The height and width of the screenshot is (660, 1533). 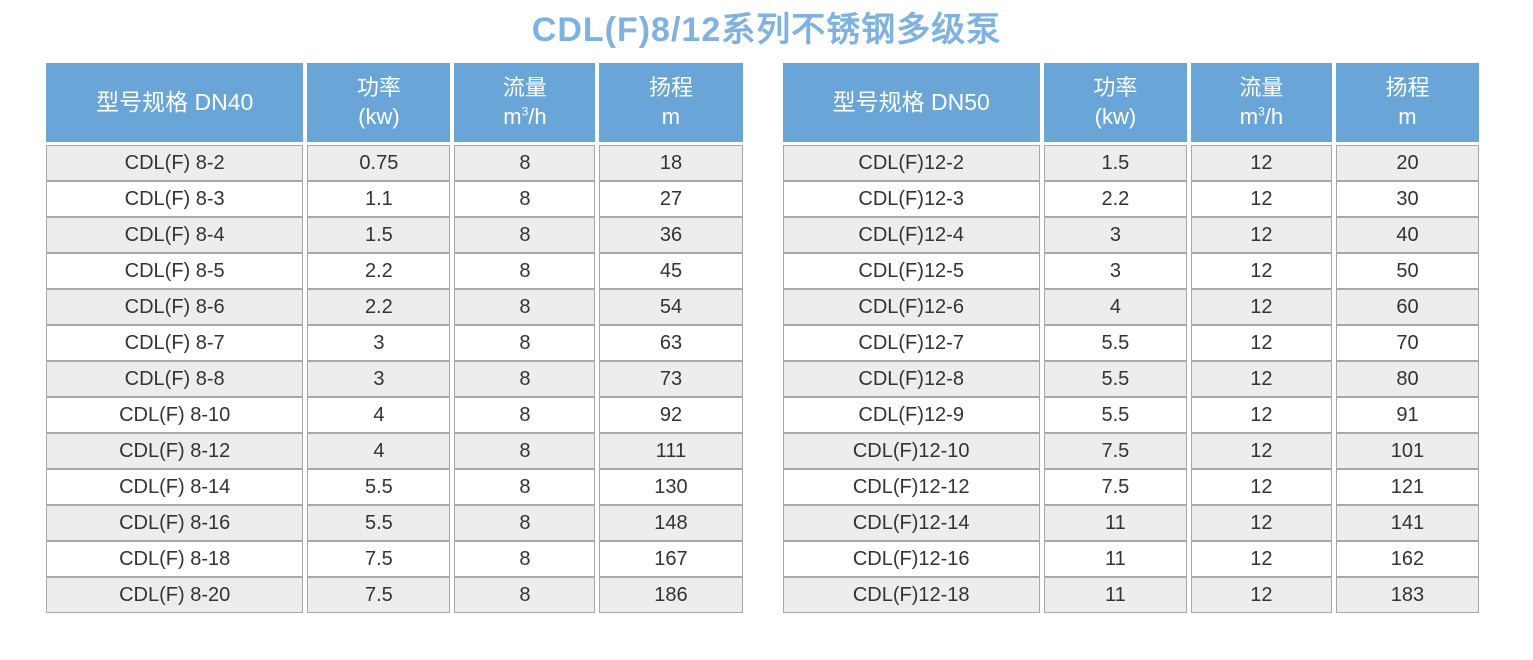 I want to click on col-header-model: 型号规格 DN40, so click(x=175, y=104).